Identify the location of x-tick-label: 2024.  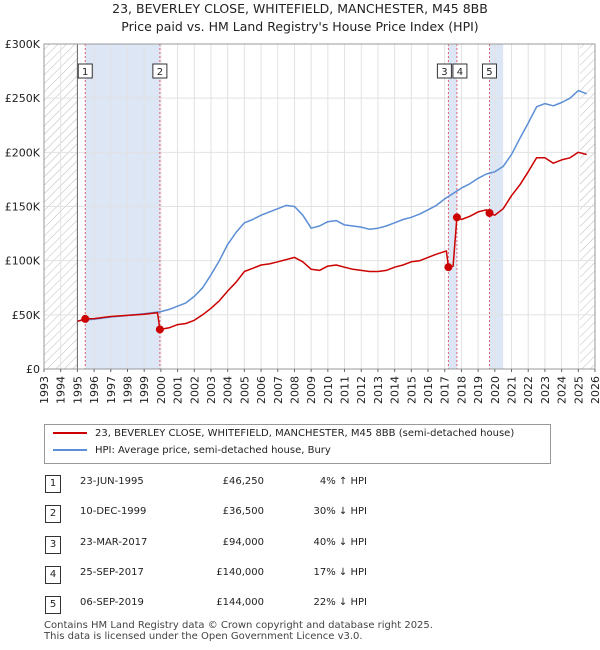
(562, 390).